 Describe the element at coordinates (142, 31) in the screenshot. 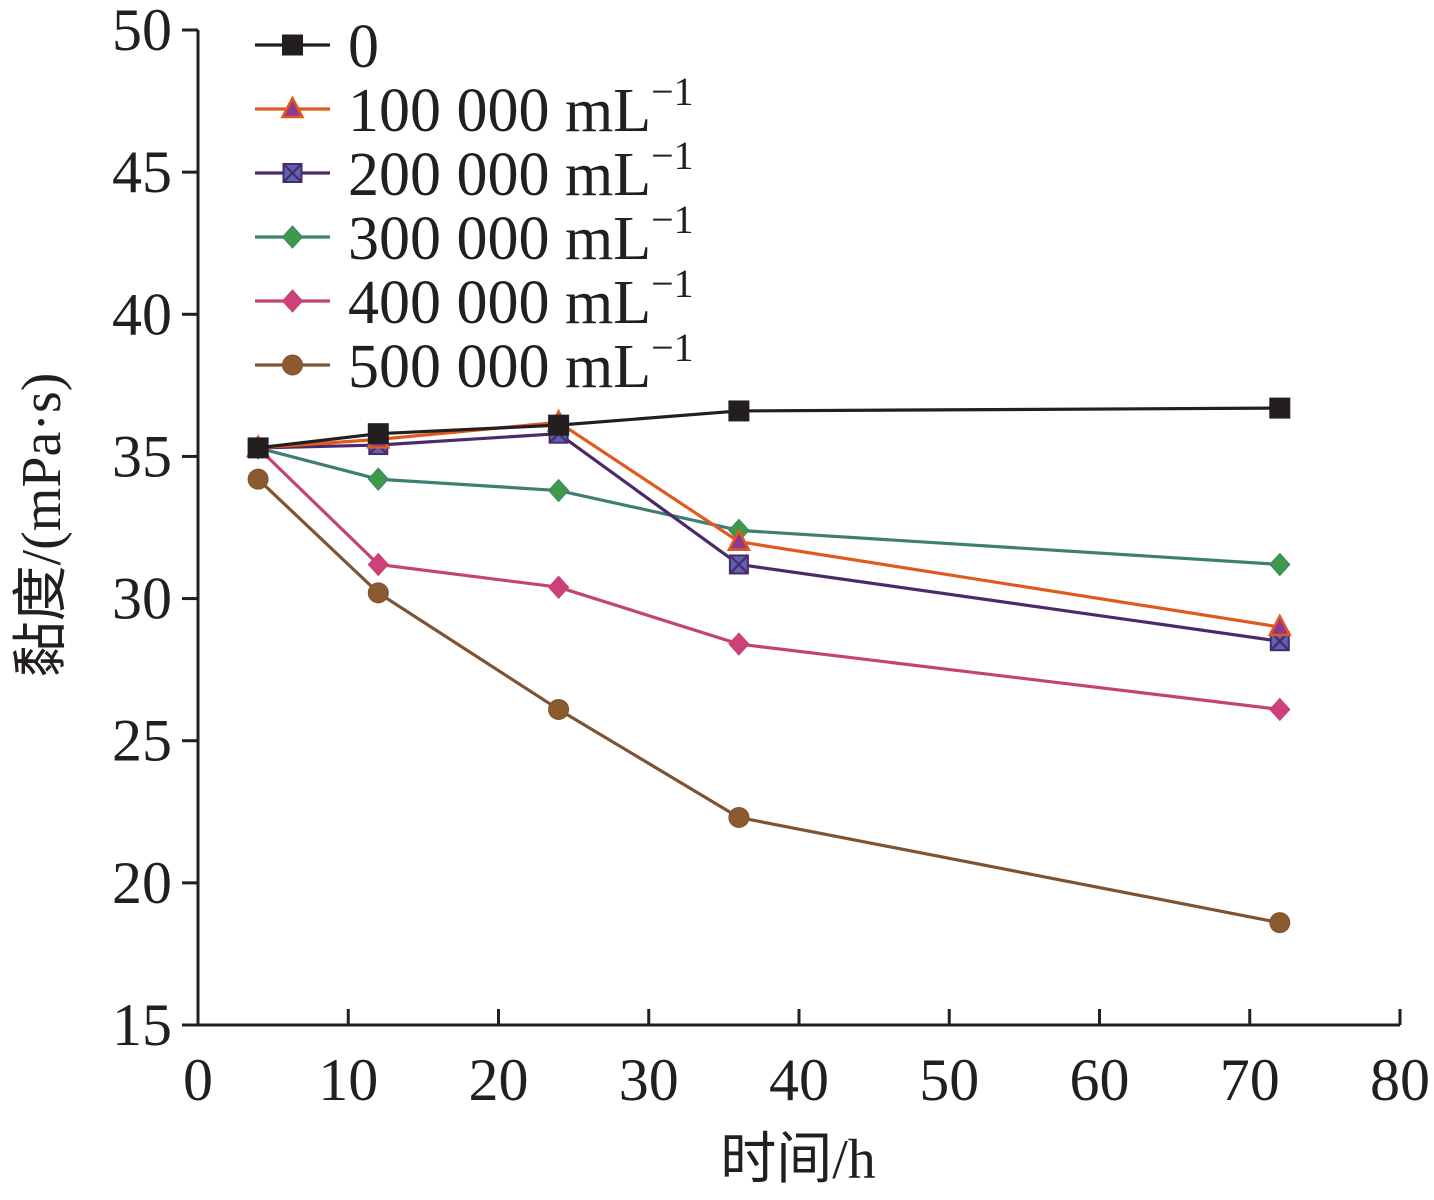

I see `y-tick-label: 50` at that location.